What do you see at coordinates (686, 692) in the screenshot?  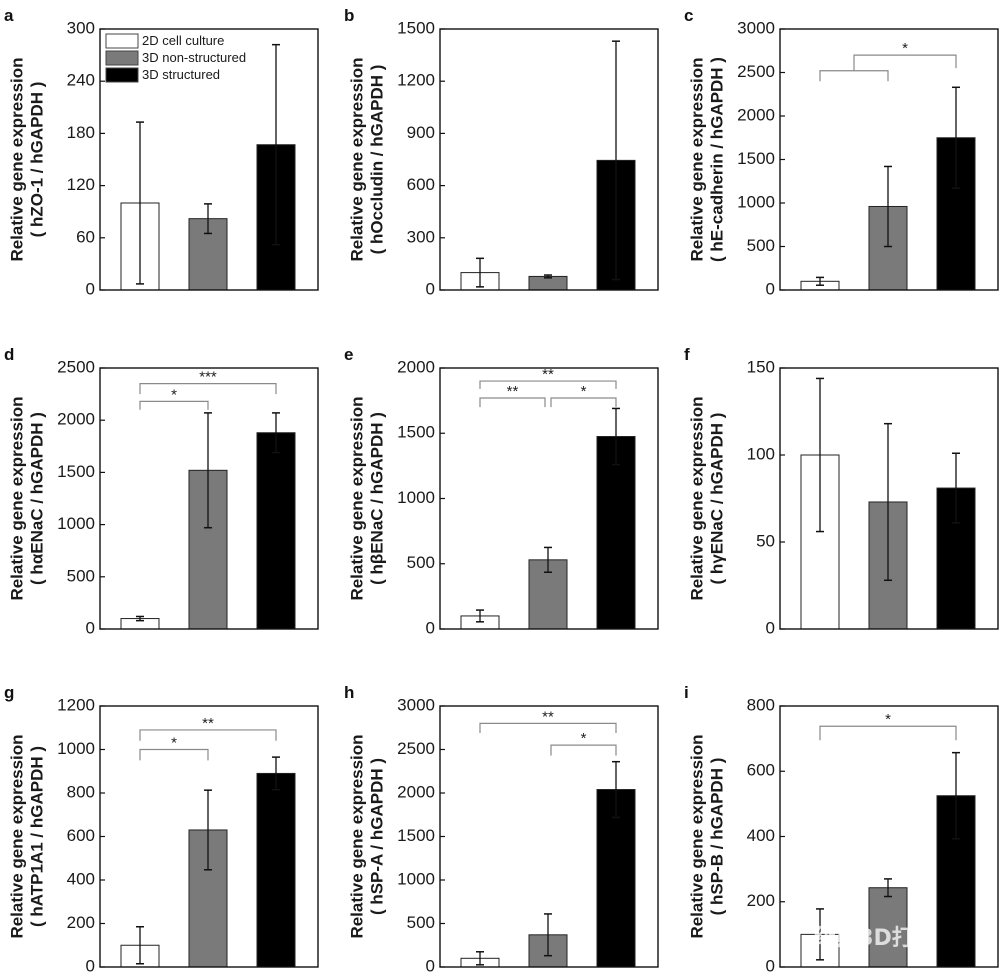 I see `panel-letter: i` at bounding box center [686, 692].